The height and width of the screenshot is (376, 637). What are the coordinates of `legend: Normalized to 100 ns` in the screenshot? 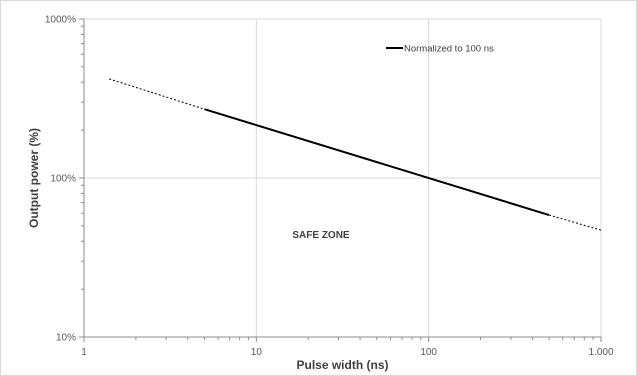 It's located at (440, 49).